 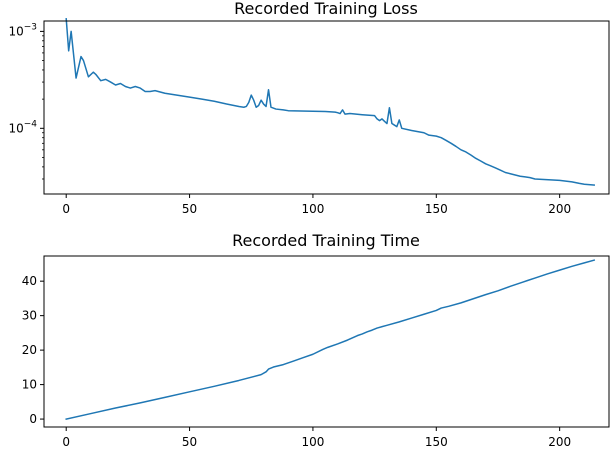 I want to click on loss-x-tick-label: 200, so click(x=559, y=209).